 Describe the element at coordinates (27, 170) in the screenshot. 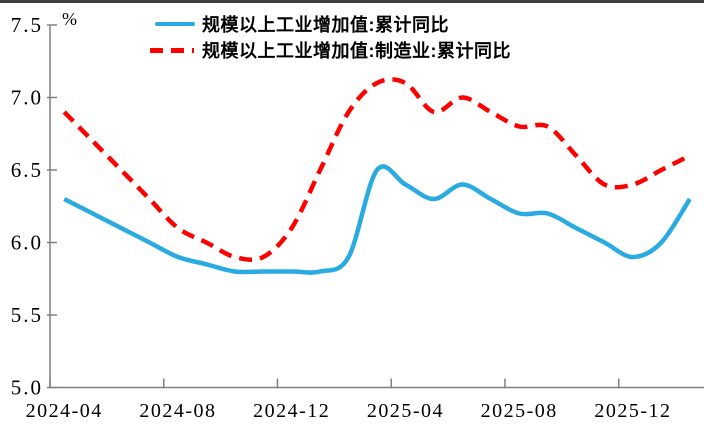

I see `y-tick-label: 6.5` at that location.